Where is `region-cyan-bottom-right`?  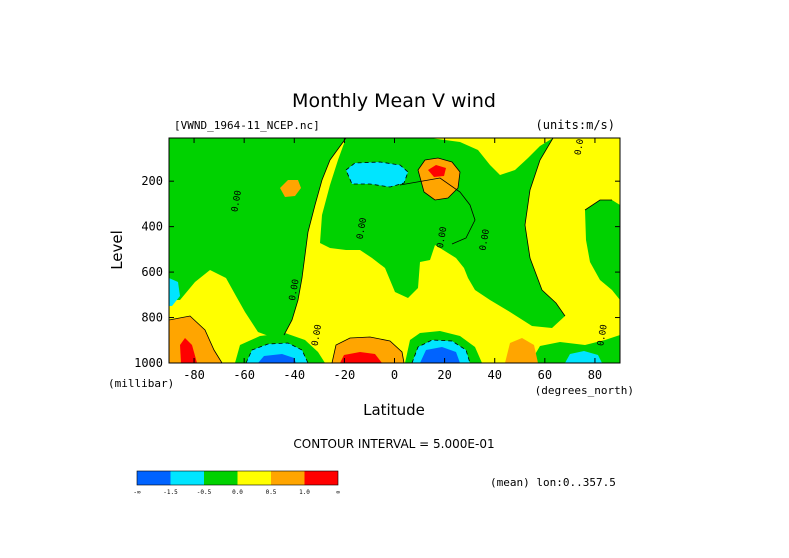
region-cyan-bottom-right is located at coordinates (583, 357).